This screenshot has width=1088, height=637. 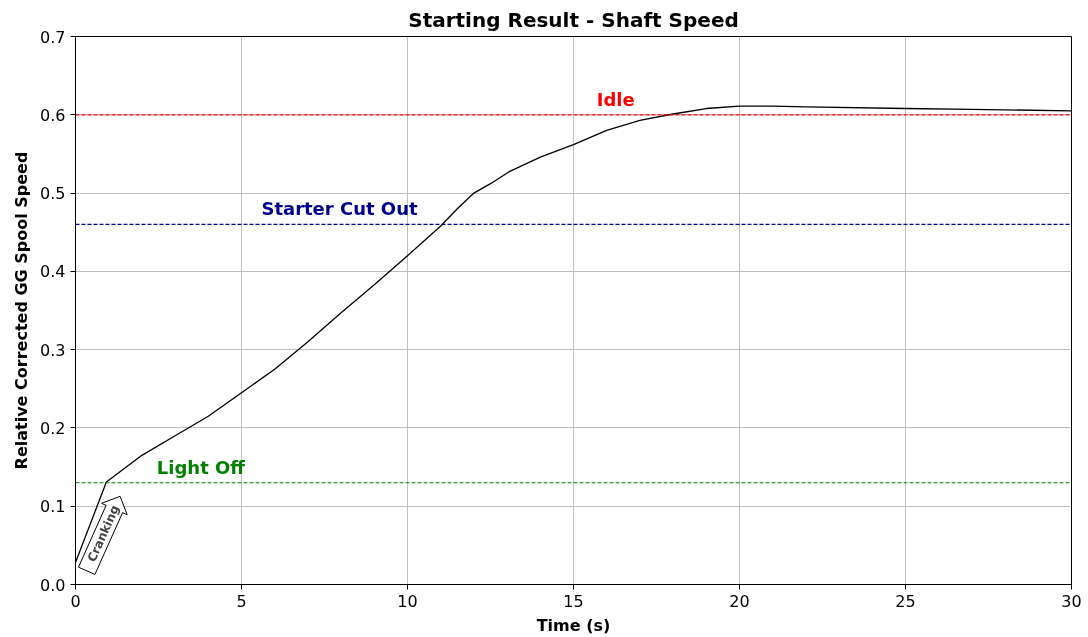 I want to click on annotation: Starter Cut Out, so click(x=339, y=209).